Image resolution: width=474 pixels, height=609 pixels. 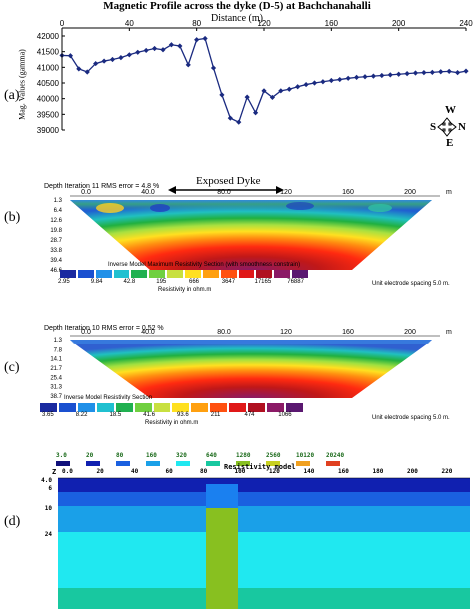 What do you see at coordinates (56, 241) in the screenshot?
I see `section-depth-tick: 28.7` at bounding box center [56, 241].